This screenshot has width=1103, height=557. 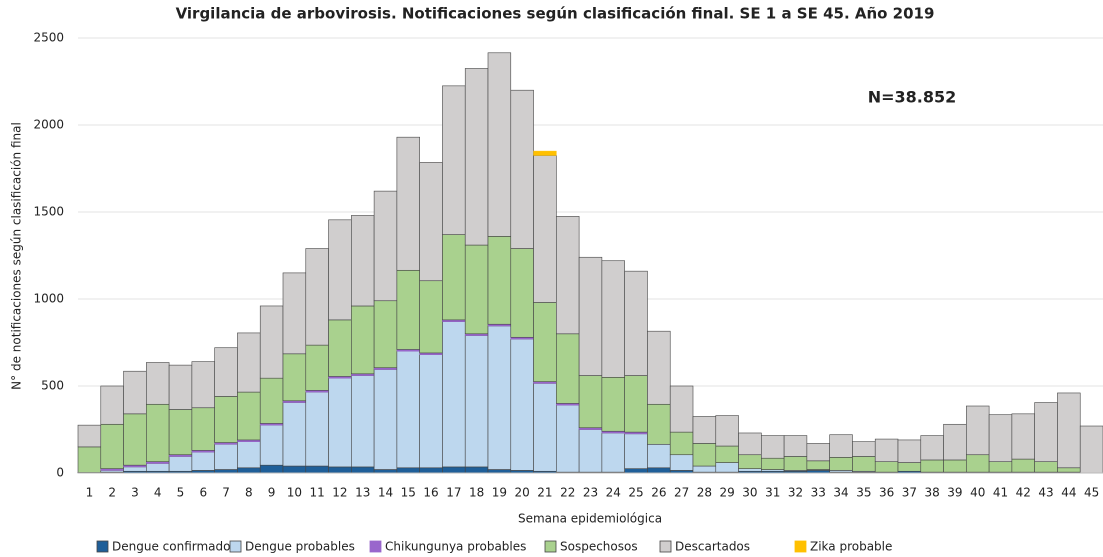 What do you see at coordinates (590, 519) in the screenshot?
I see `x-axis-title: Semana epidemiológica` at bounding box center [590, 519].